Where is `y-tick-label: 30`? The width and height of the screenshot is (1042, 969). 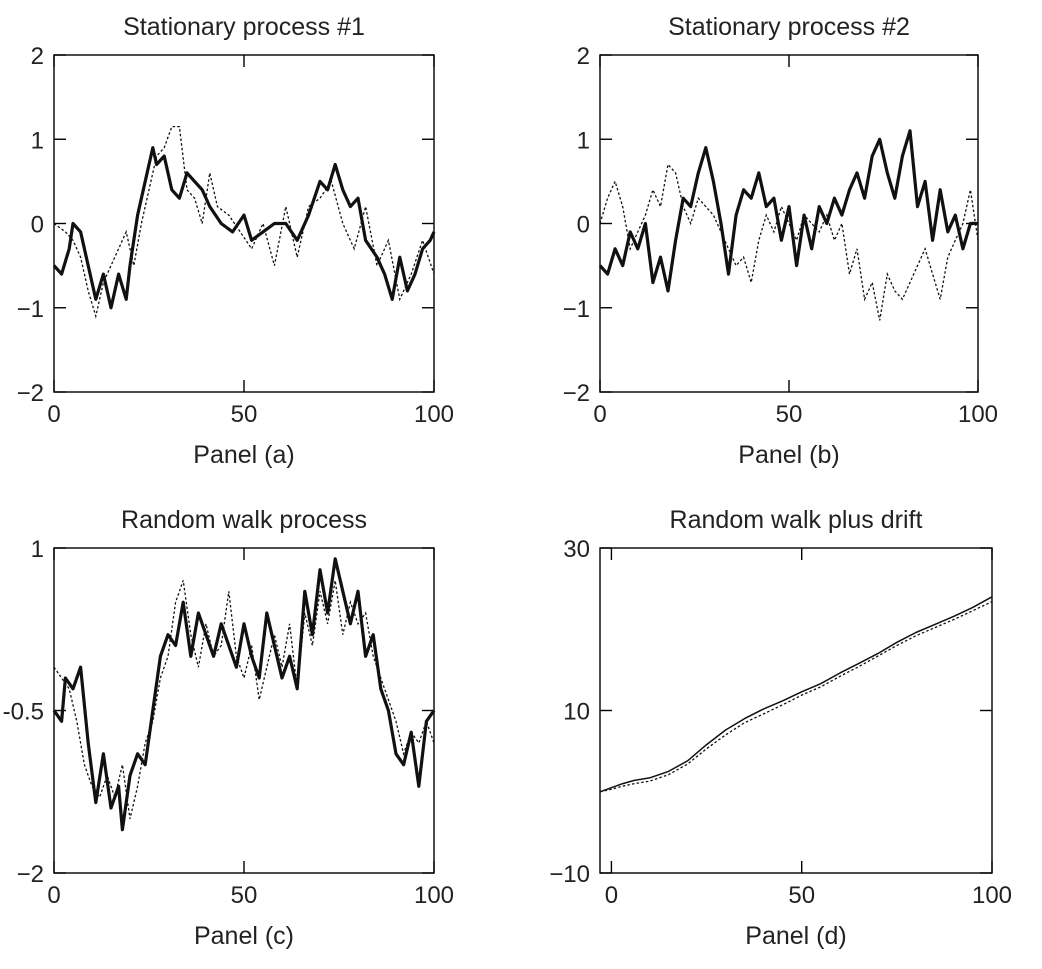
y-tick-label: 30 is located at coordinates (576, 549).